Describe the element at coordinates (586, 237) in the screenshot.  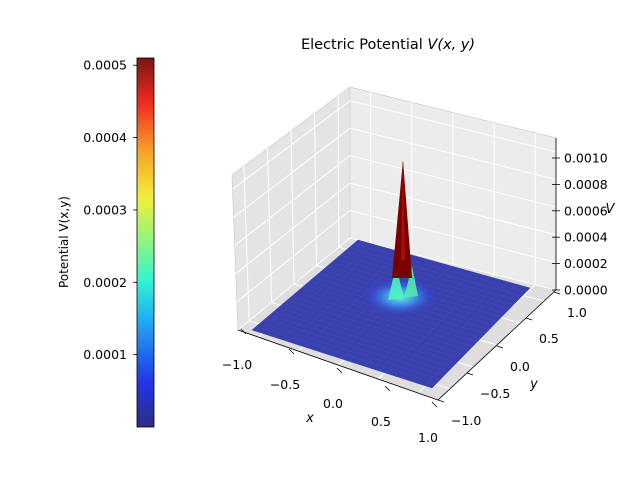
I see `z-tick-label: 0.0004` at that location.